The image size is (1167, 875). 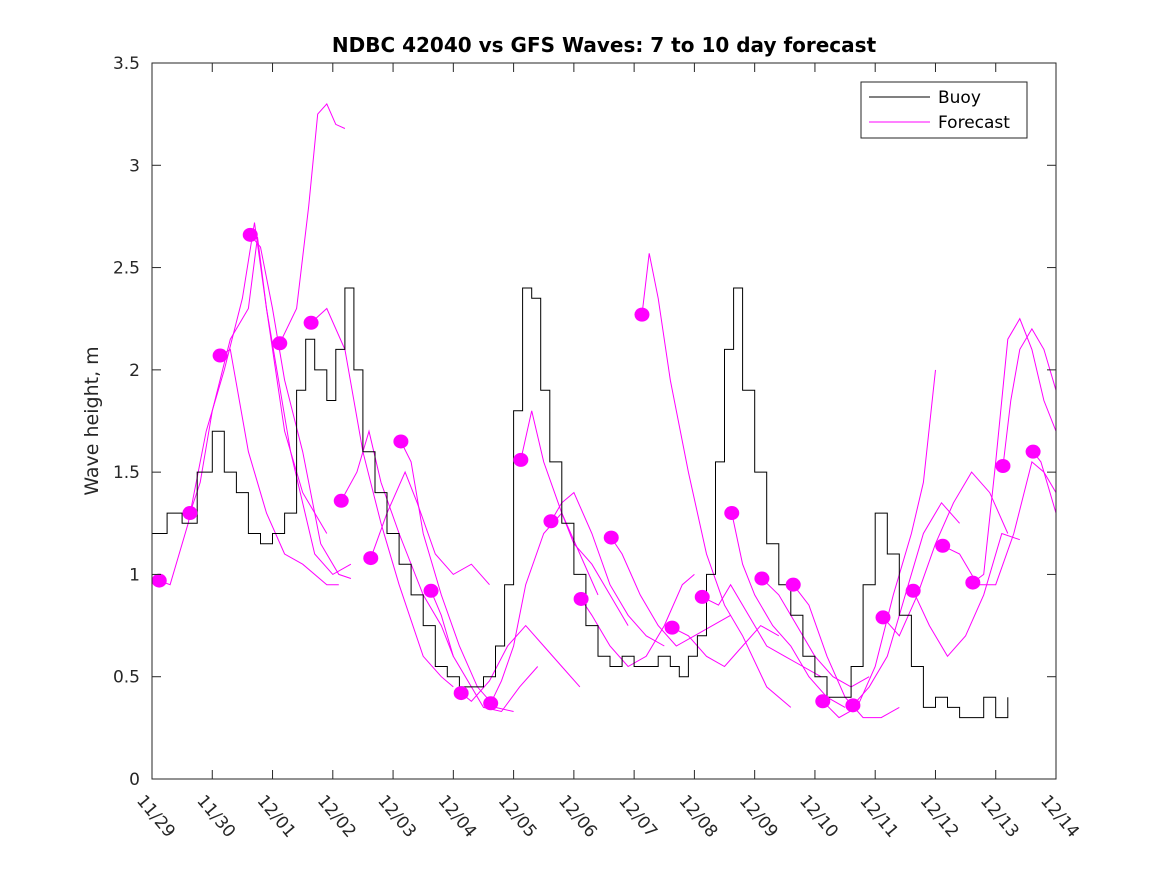 What do you see at coordinates (126, 64) in the screenshot?
I see `y-tick-label: 3.5` at bounding box center [126, 64].